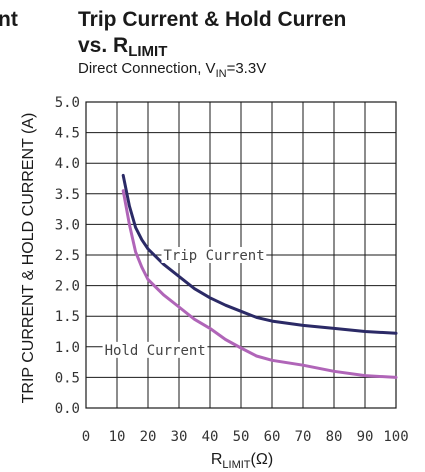 This screenshot has width=425, height=472. Describe the element at coordinates (67, 164) in the screenshot. I see `y-tick-label: 4.0` at that location.